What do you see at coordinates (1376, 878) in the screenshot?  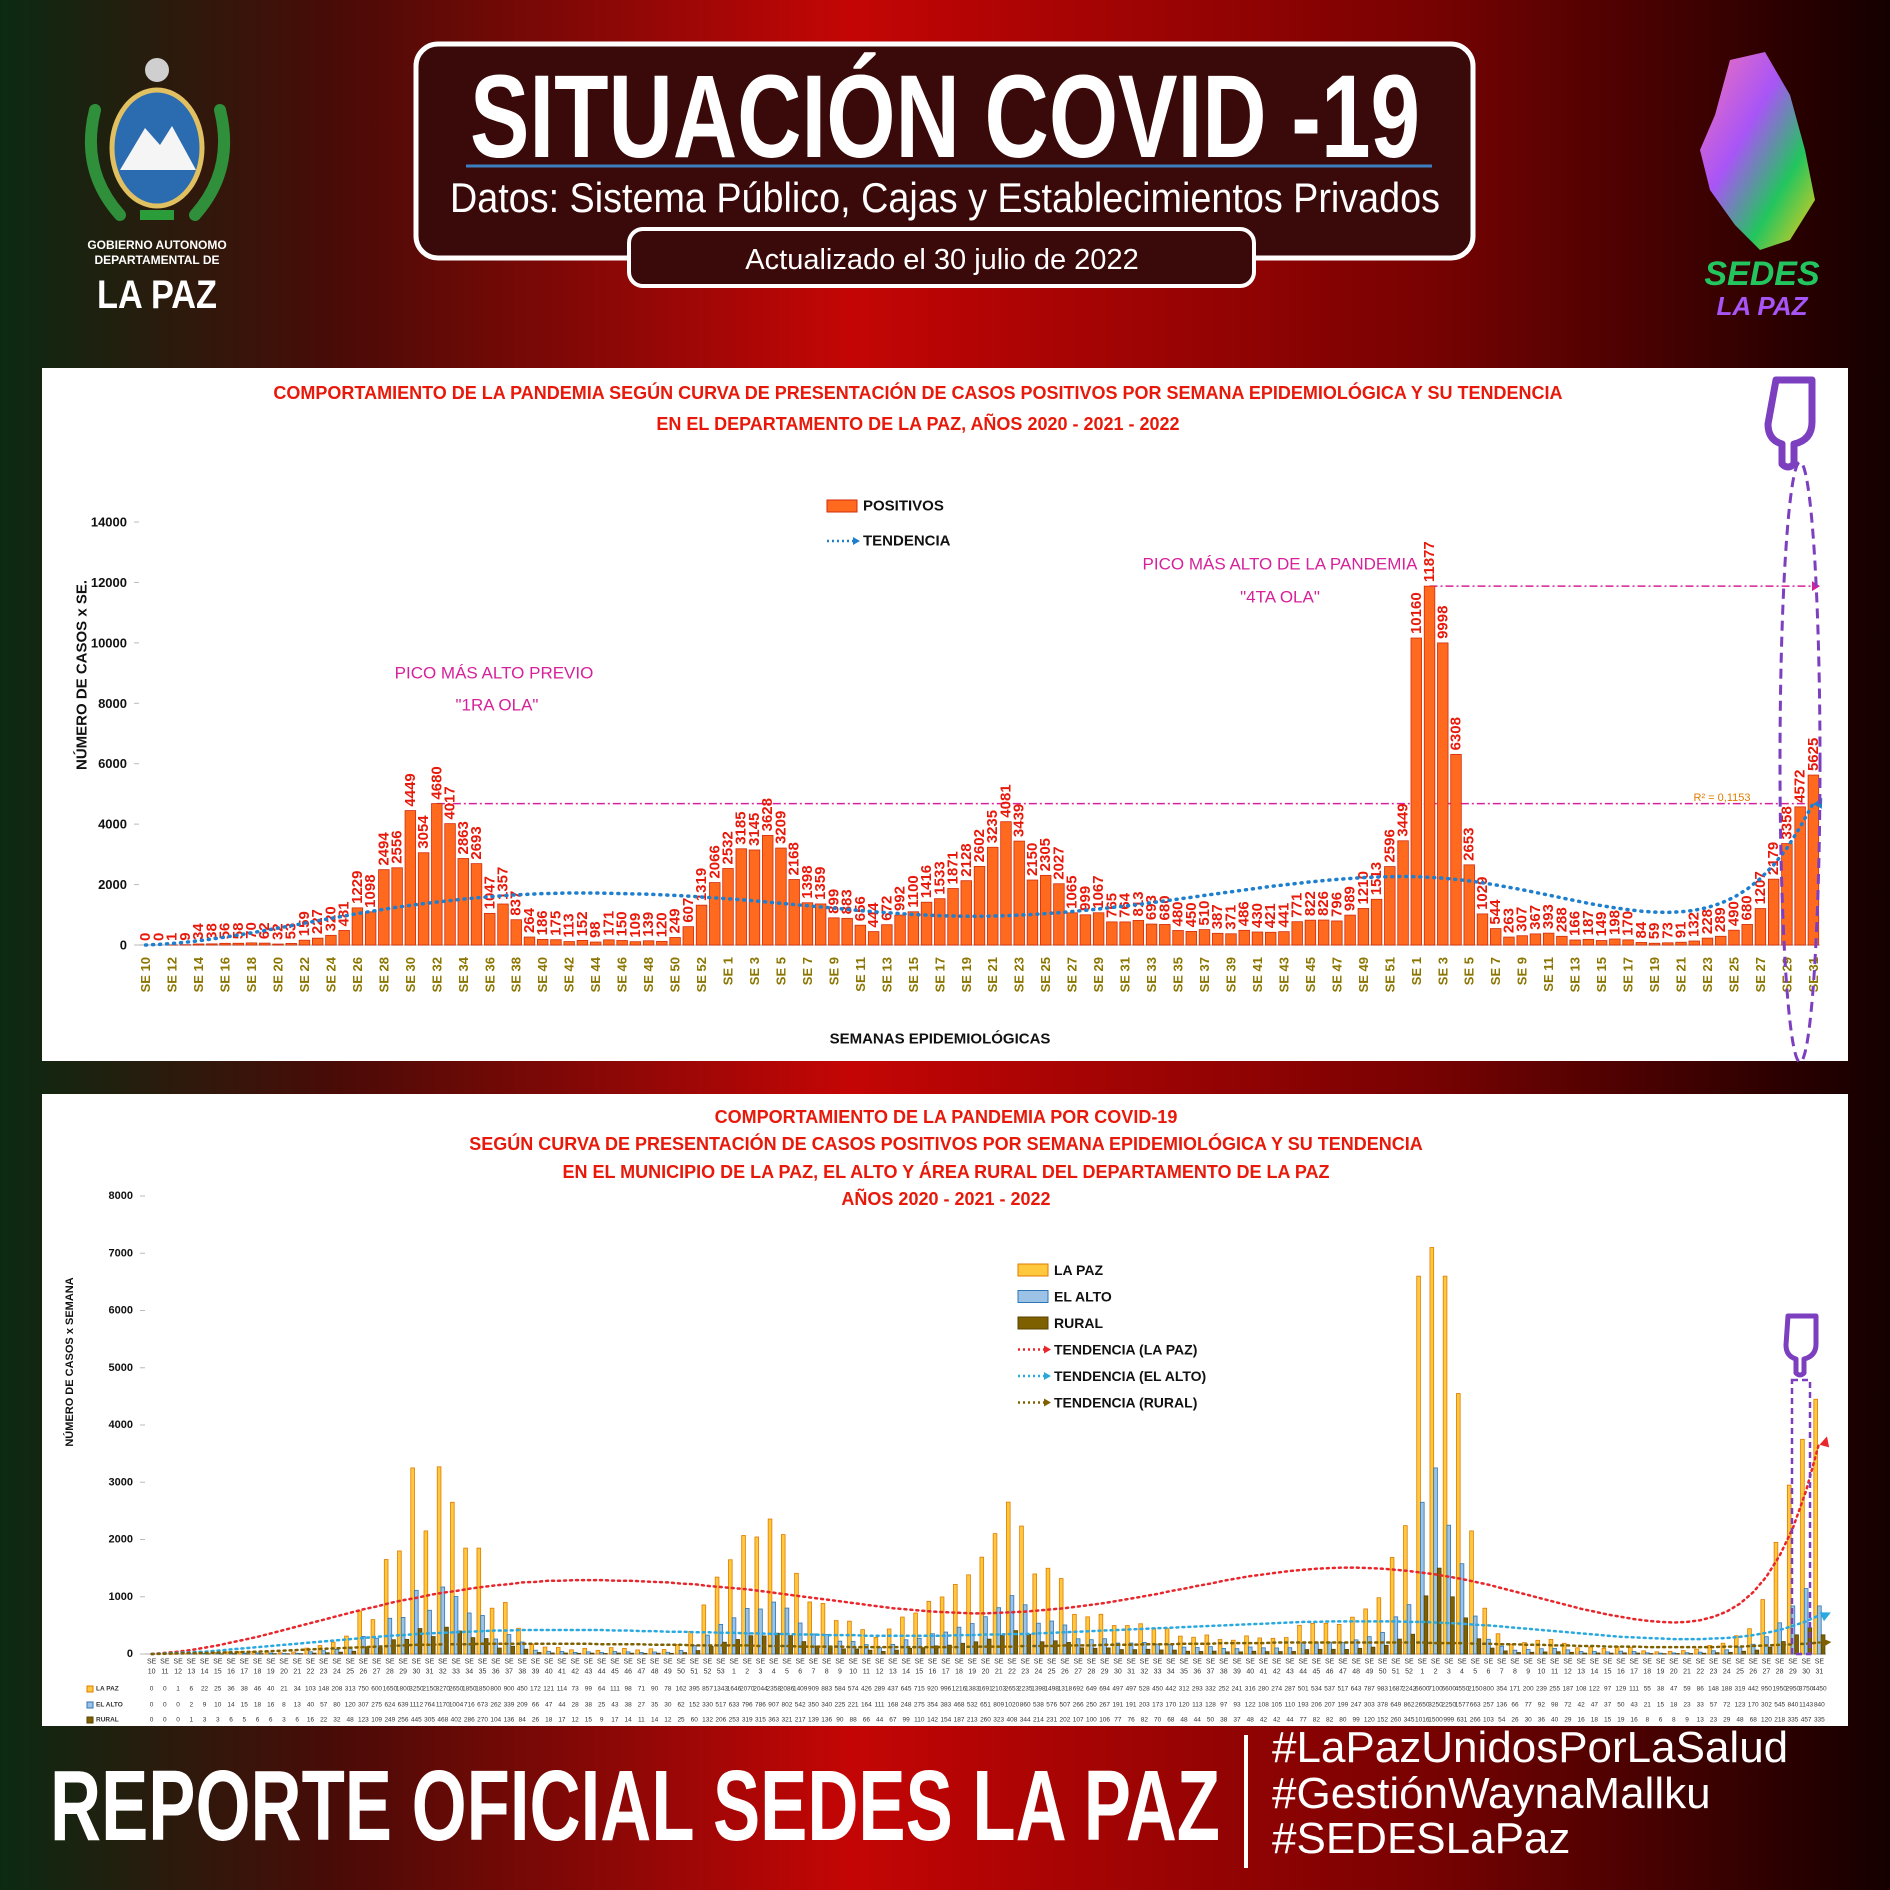 I see `data-label: 1513` at bounding box center [1376, 878].